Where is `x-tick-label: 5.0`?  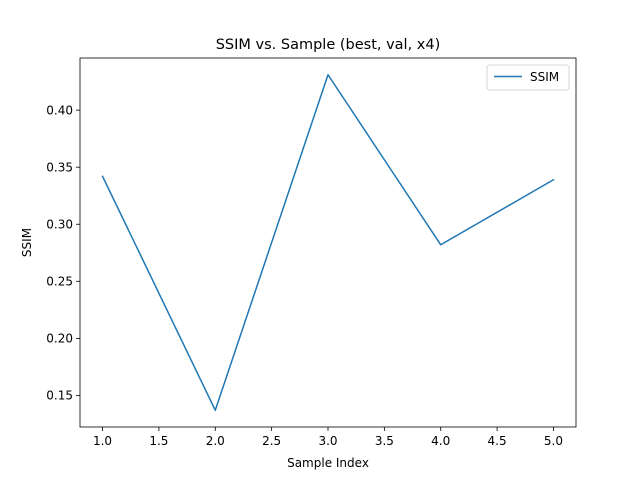 x-tick-label: 5.0 is located at coordinates (553, 441).